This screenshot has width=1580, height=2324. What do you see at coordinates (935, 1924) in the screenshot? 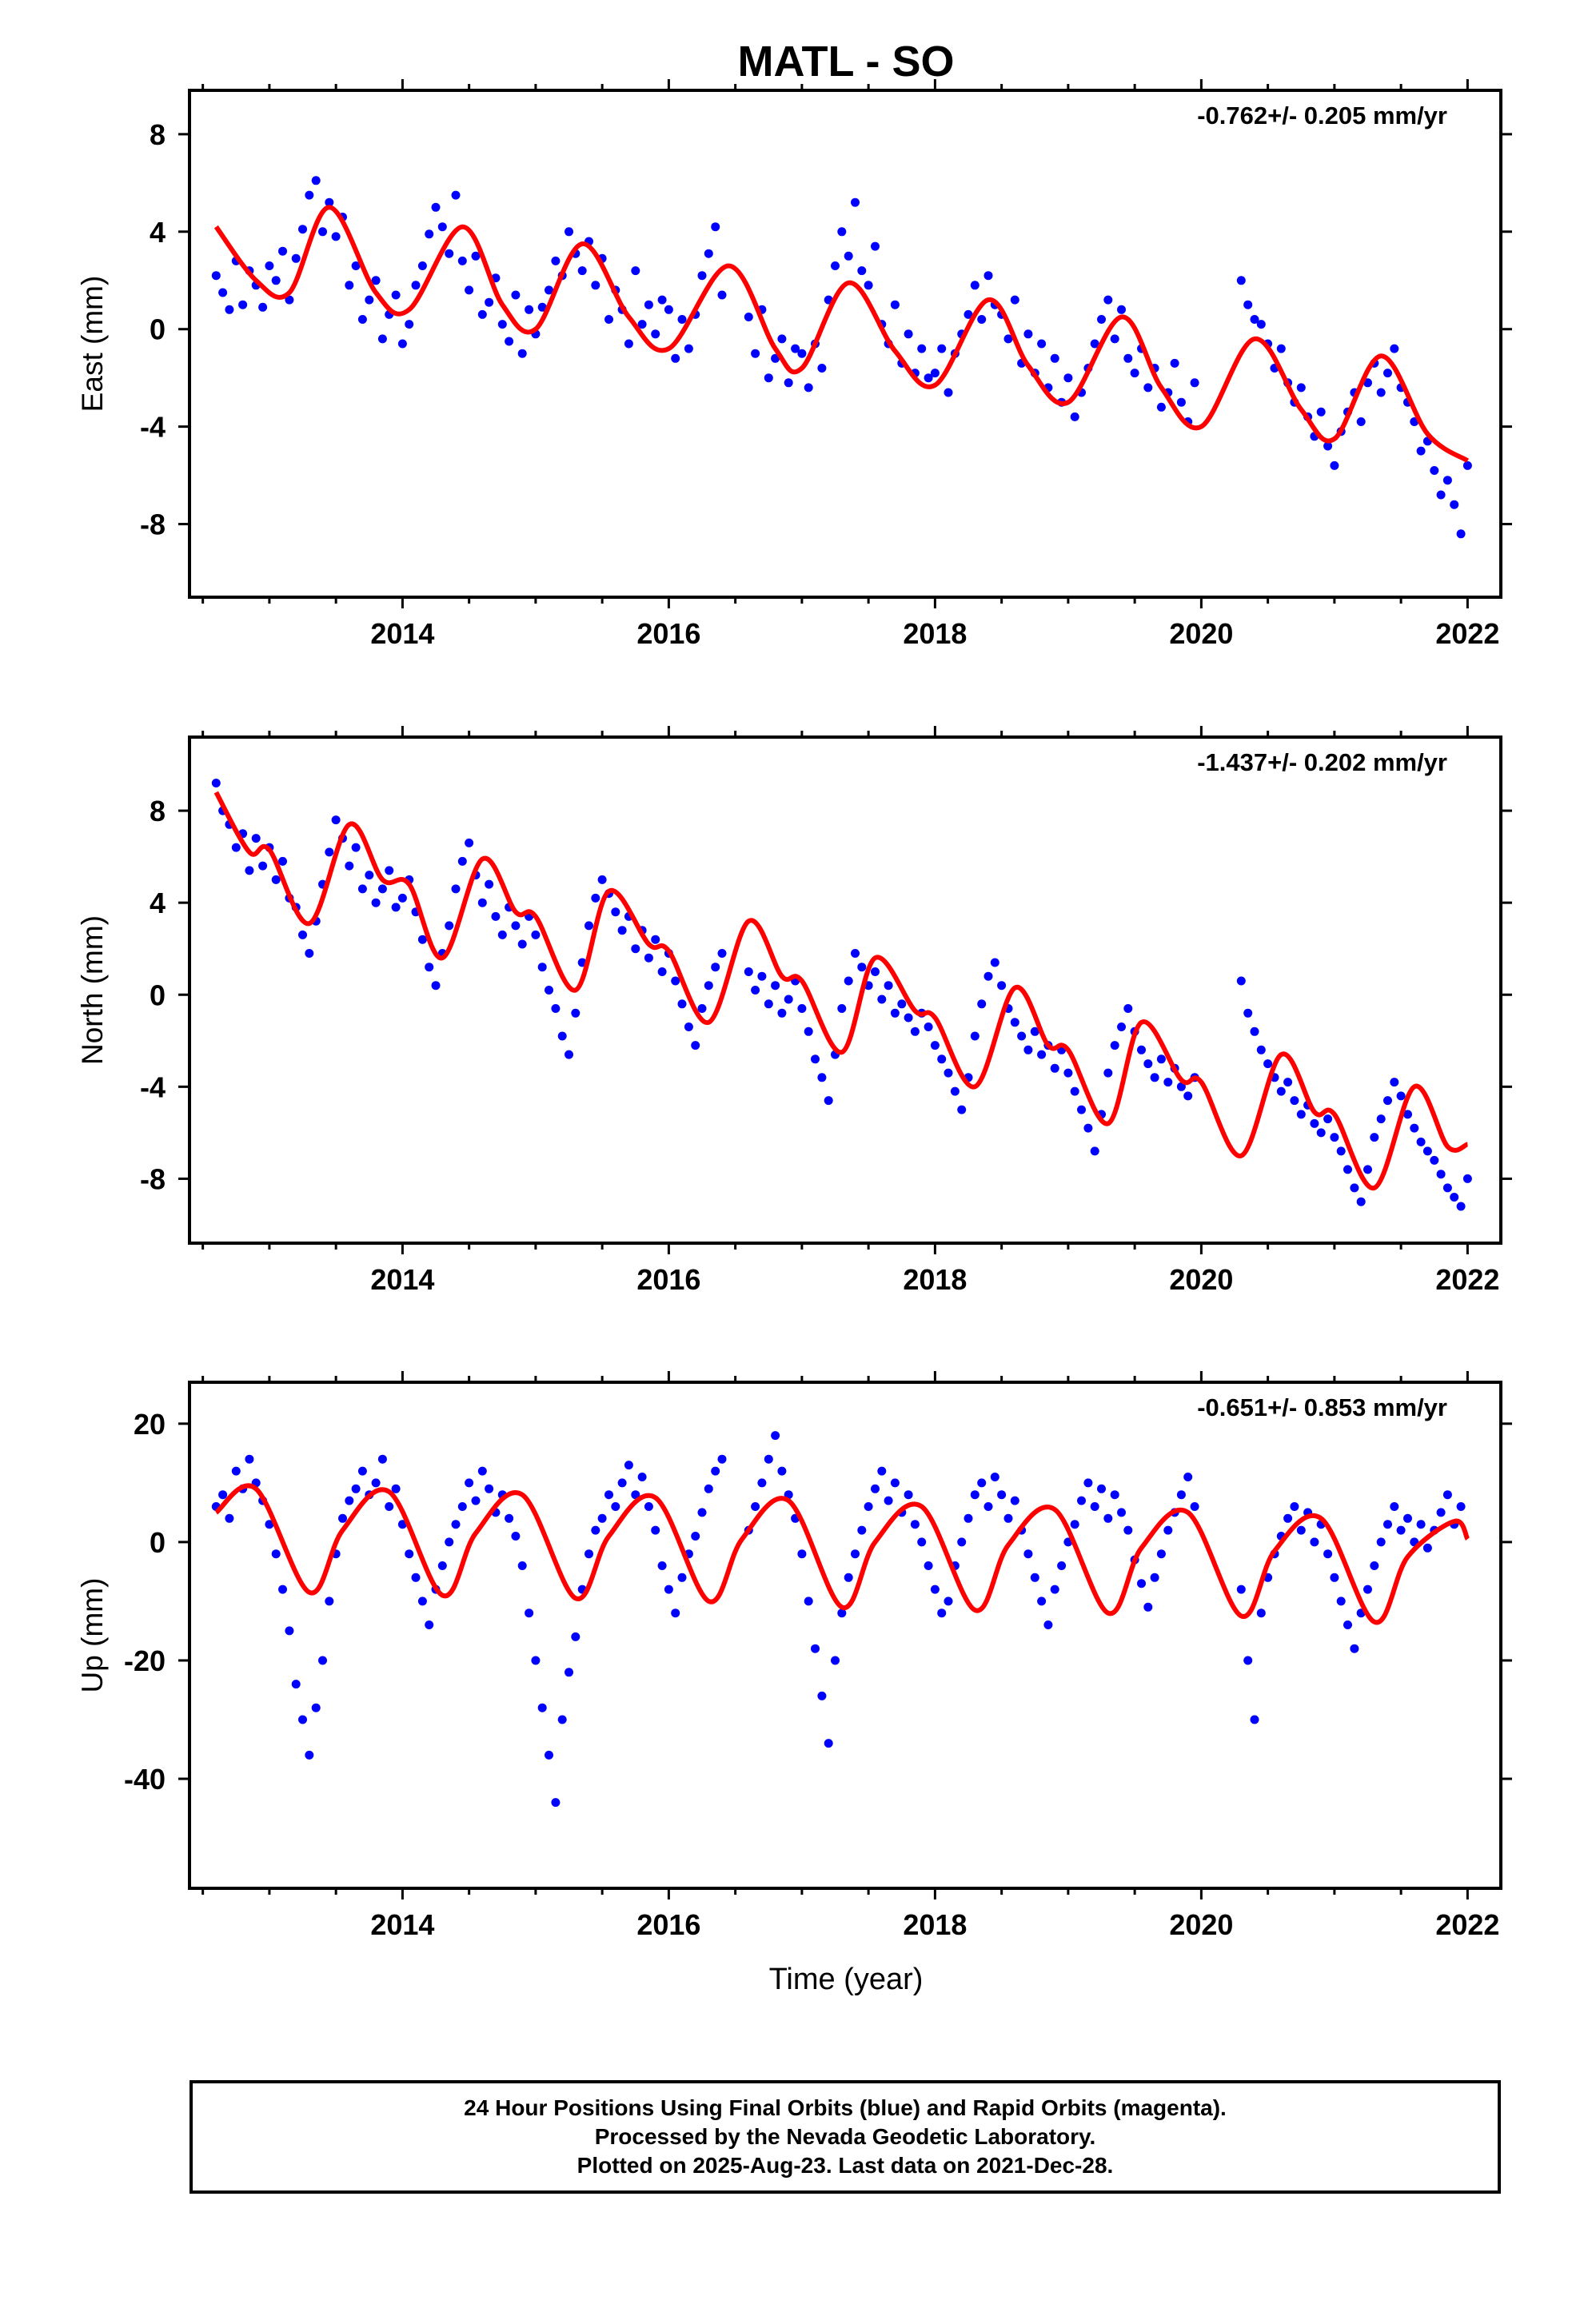
I see `up-xtick-label: 2018` at bounding box center [935, 1924].